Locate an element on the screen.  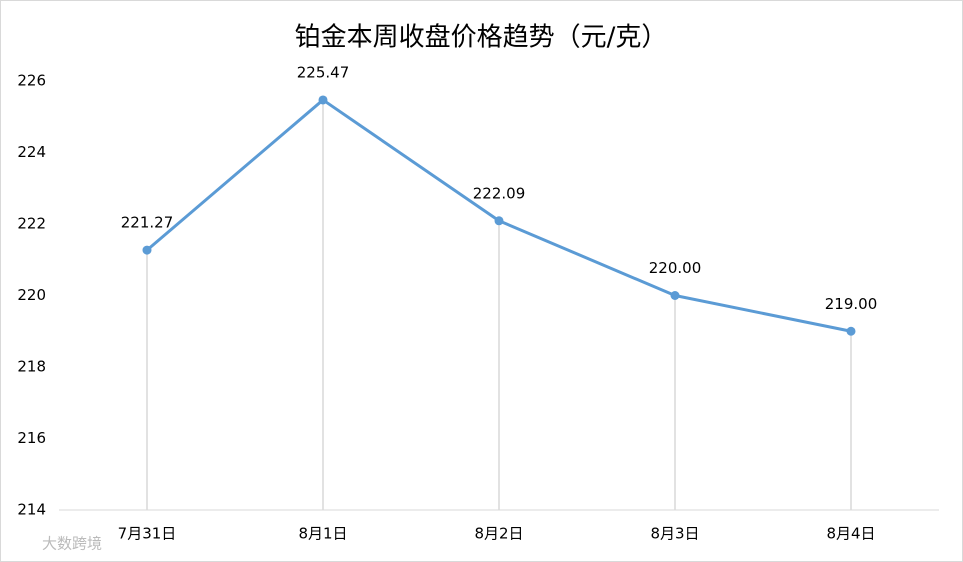
y-tick-label: 216 is located at coordinates (31, 438).